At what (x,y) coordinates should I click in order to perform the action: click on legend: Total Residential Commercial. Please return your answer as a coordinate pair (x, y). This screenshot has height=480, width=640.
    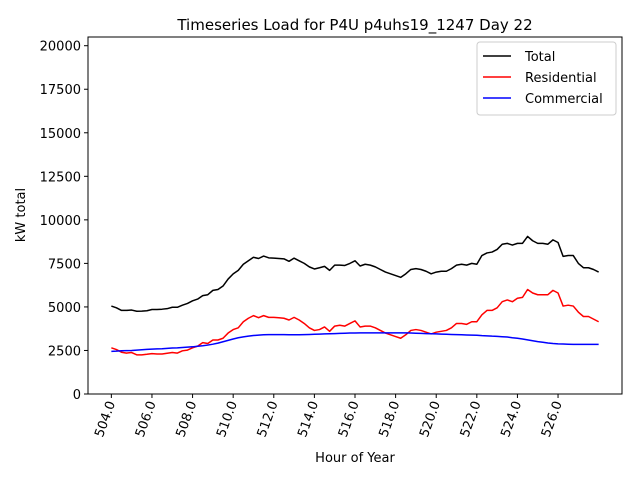
    Looking at the image, I should click on (546, 78).